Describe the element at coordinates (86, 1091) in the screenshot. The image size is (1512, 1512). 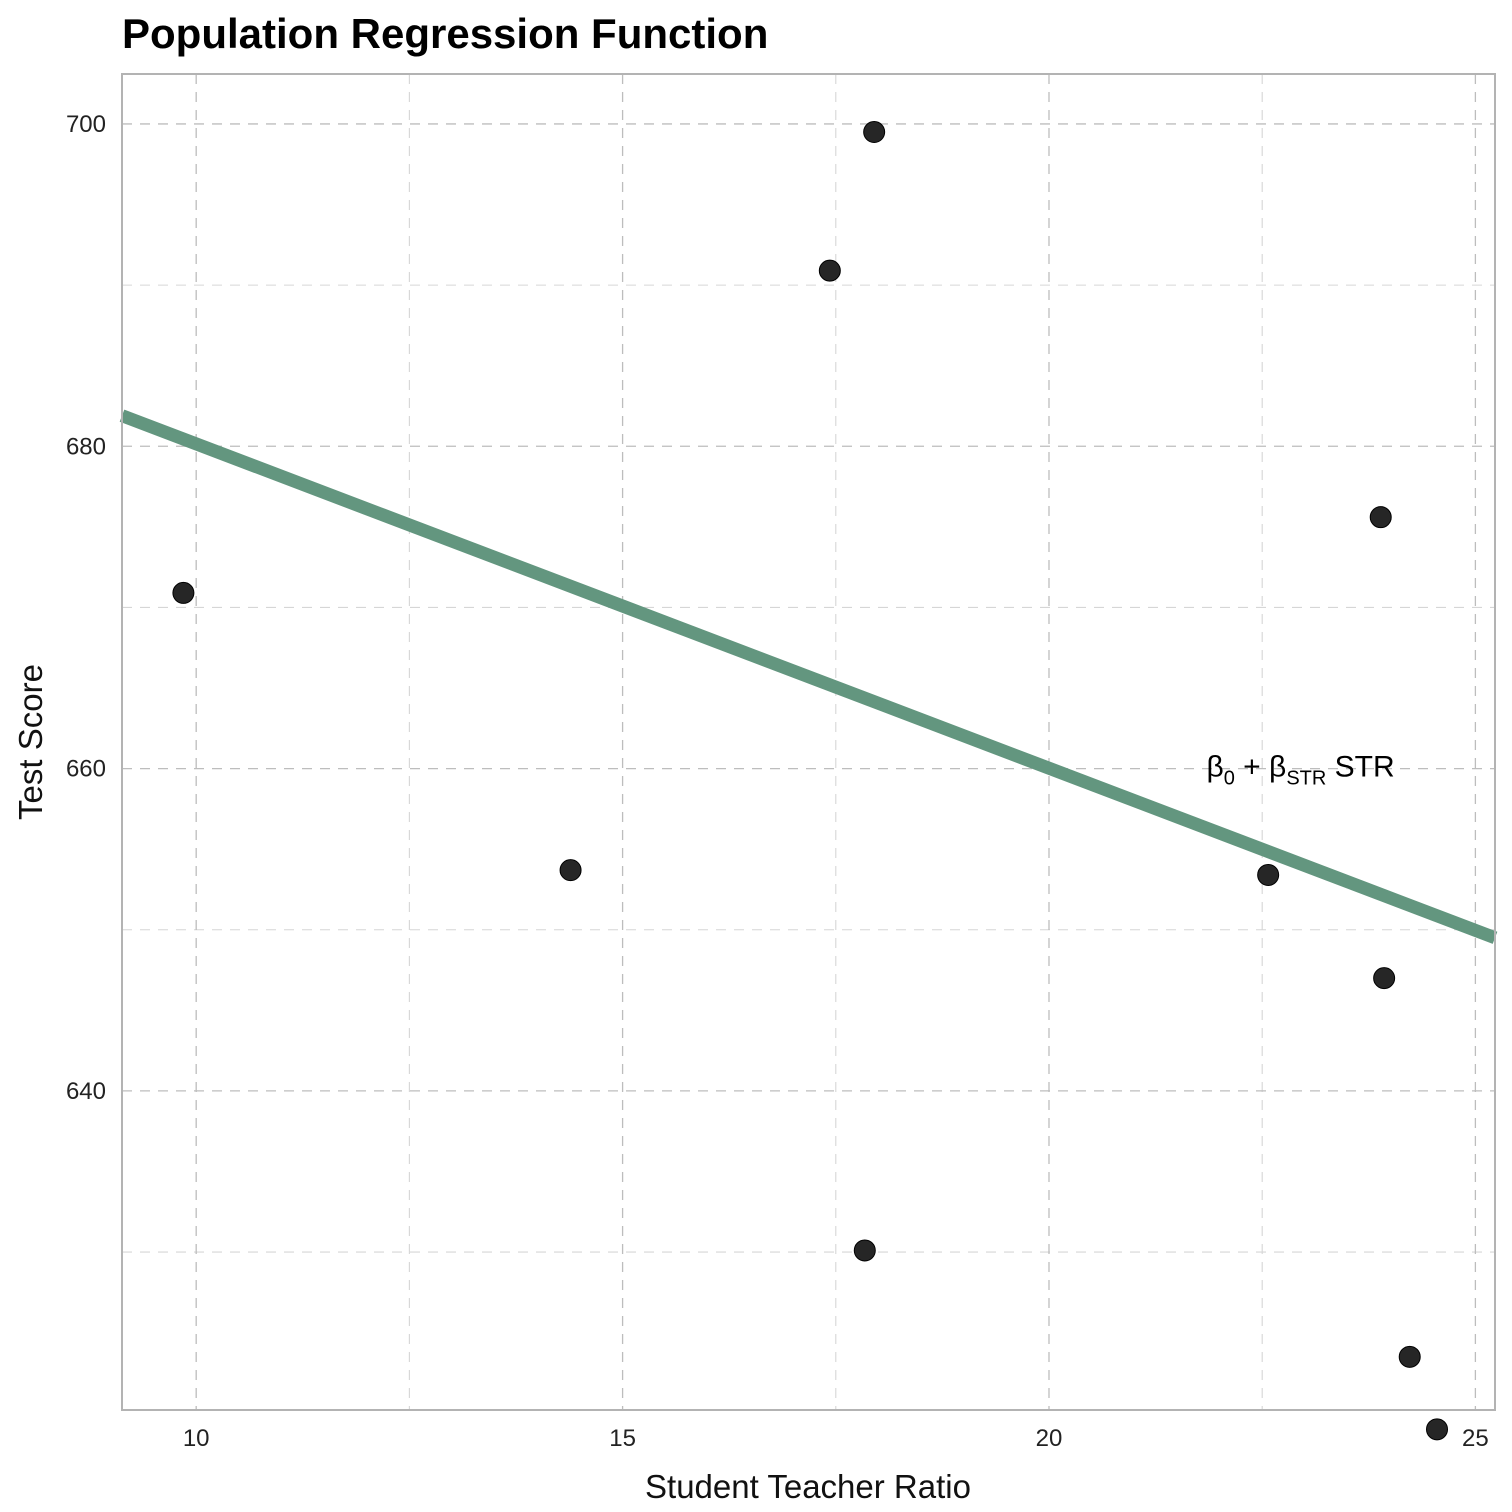
I see `y-tick-label: 640` at that location.